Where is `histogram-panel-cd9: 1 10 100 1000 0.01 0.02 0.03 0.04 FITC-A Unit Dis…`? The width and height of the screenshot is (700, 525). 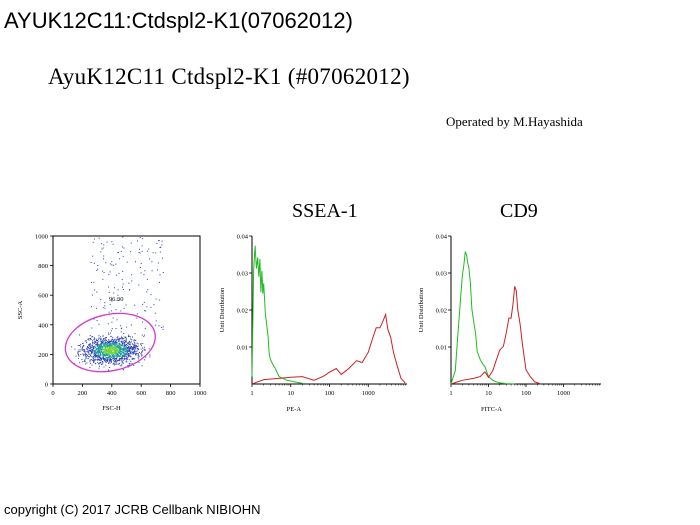
histogram-panel-cd9: 1 10 100 1000 0.01 0.02 0.03 0.04 FITC-A Unit Dis… is located at coordinates (509, 323).